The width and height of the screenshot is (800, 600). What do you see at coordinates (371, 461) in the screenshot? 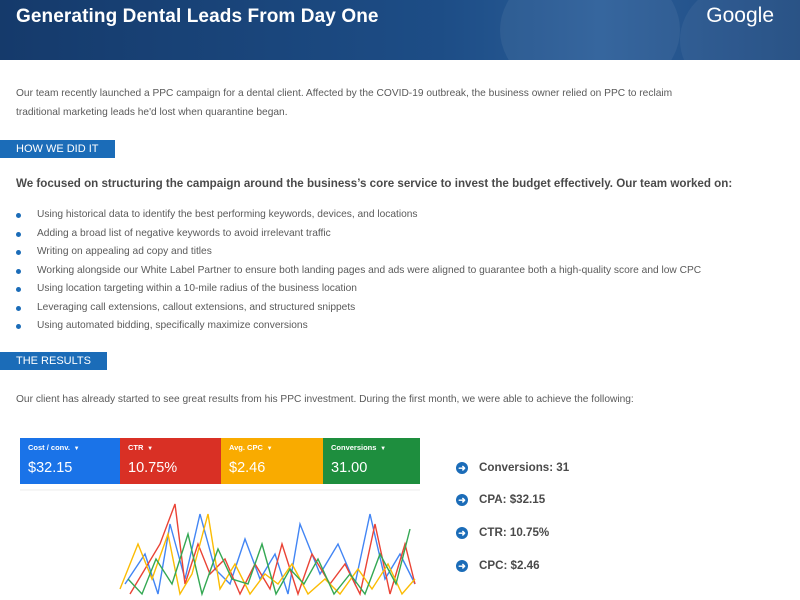
I see `metric-tile-conversions: Conversions ▼ 31.00` at bounding box center [371, 461].